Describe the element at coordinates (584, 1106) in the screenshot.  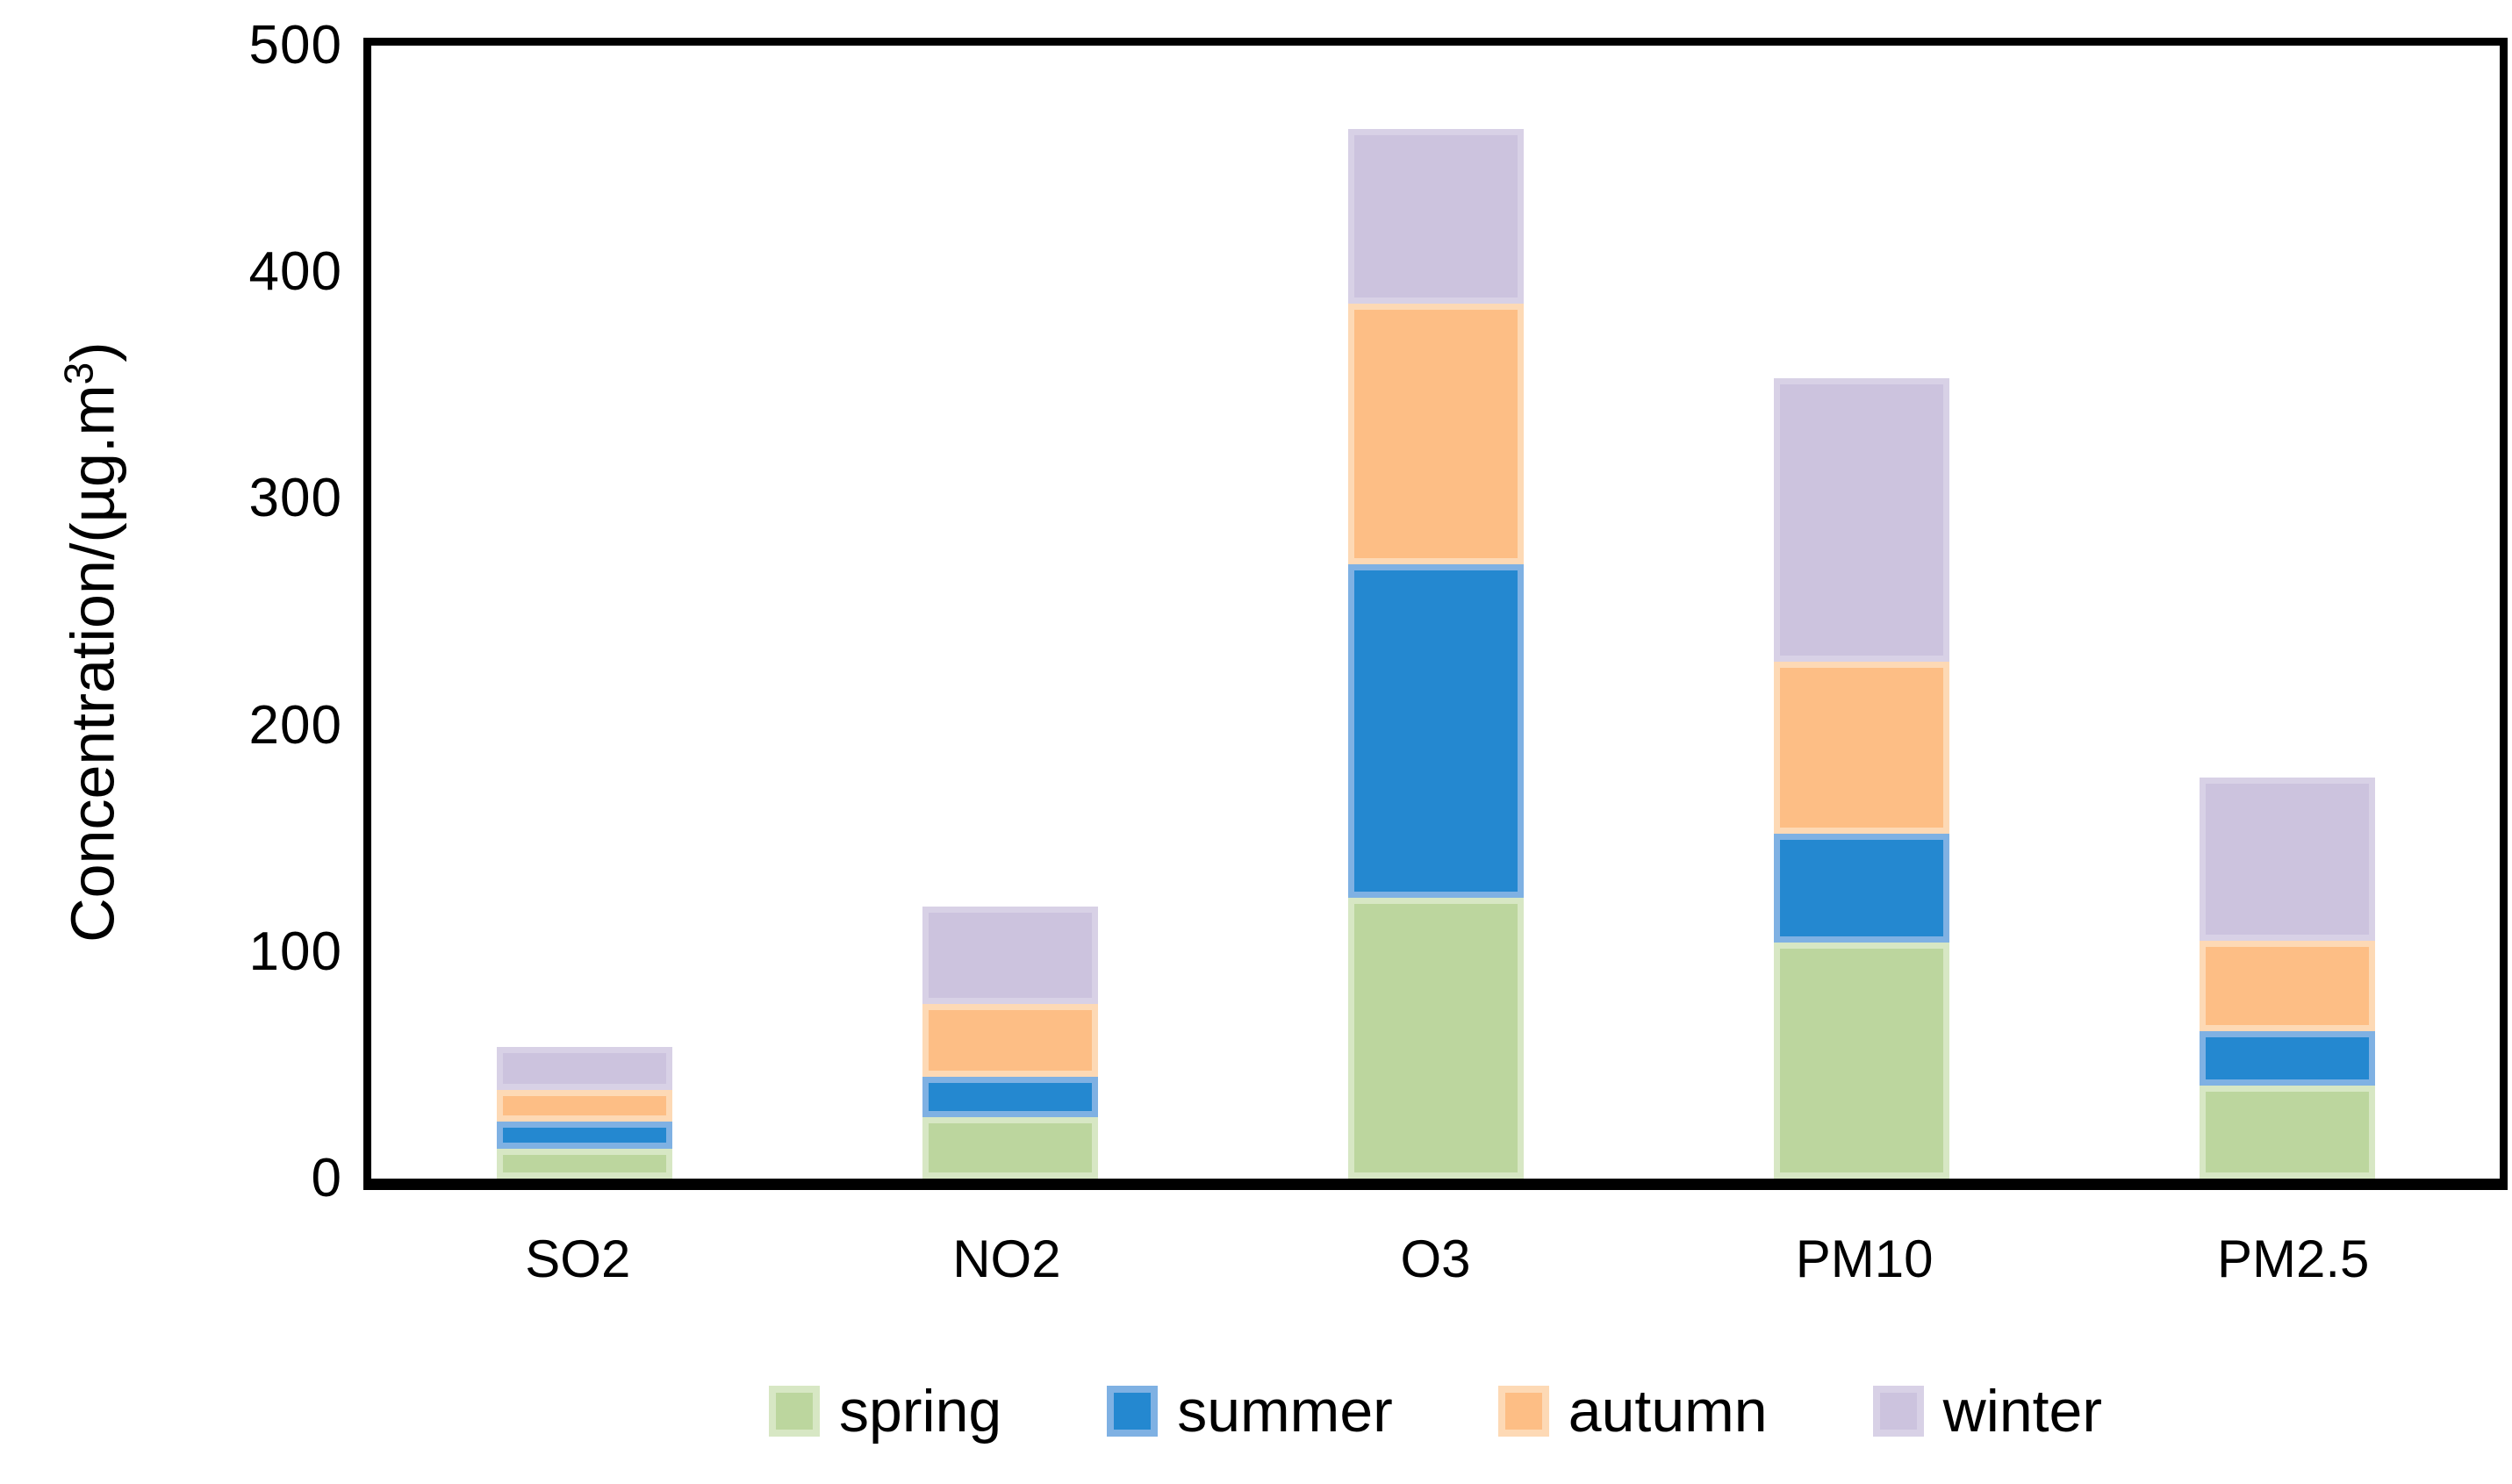
I see `bar-segment-SO2-autumn` at that location.